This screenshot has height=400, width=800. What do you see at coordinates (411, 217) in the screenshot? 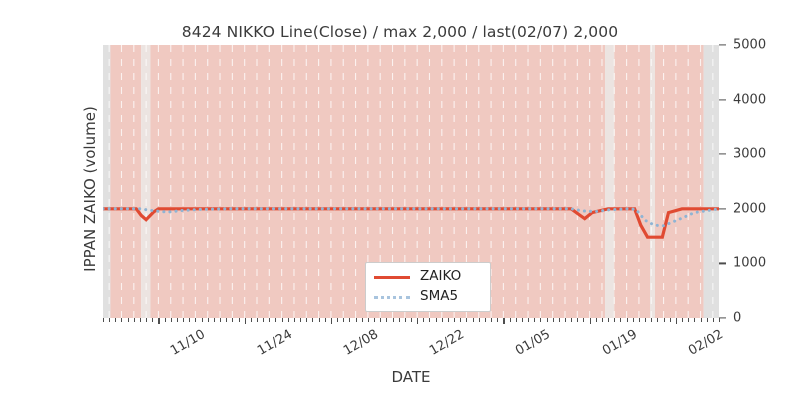
I see `series-sma5` at bounding box center [411, 217].